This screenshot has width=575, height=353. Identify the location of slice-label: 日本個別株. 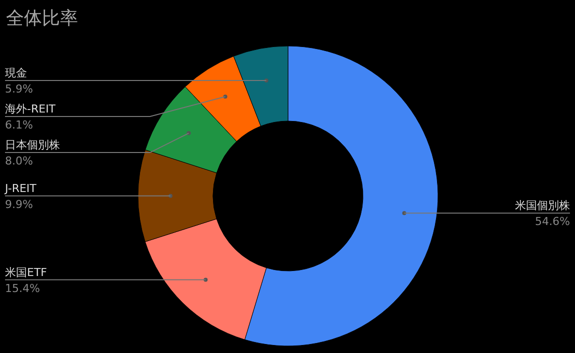
(32, 145).